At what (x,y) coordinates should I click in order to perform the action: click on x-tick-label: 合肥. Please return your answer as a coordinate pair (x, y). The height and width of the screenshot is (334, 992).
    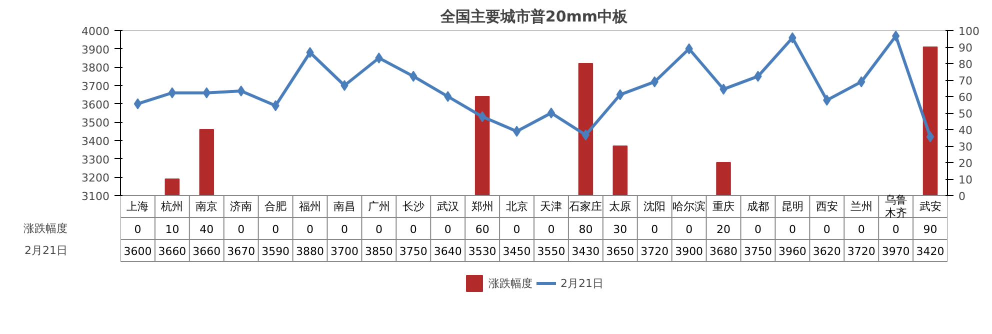
    Looking at the image, I should click on (275, 206).